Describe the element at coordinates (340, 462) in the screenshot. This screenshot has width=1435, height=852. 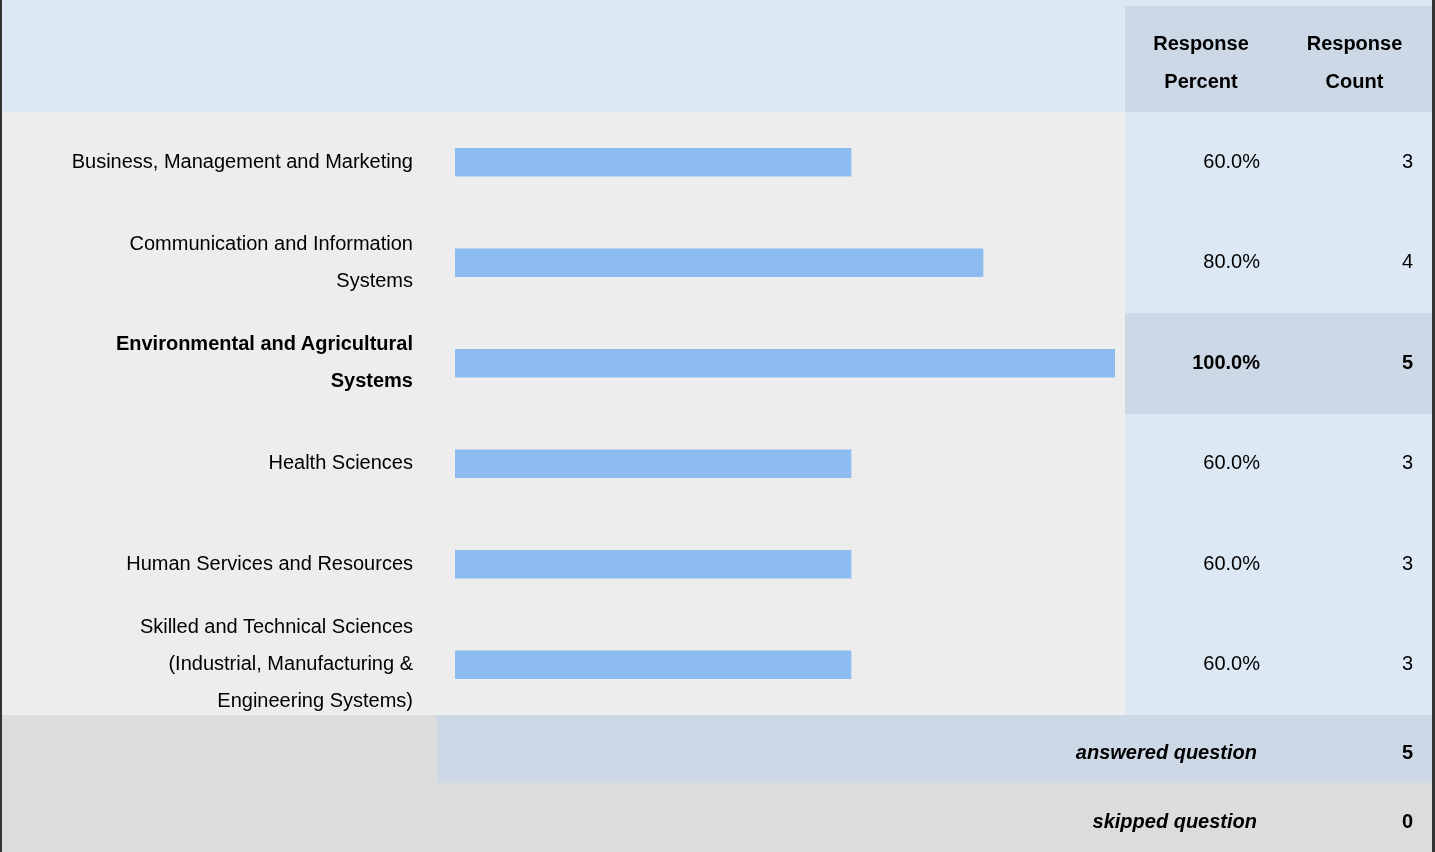
I see `y-tick-label: Health Sciences` at that location.